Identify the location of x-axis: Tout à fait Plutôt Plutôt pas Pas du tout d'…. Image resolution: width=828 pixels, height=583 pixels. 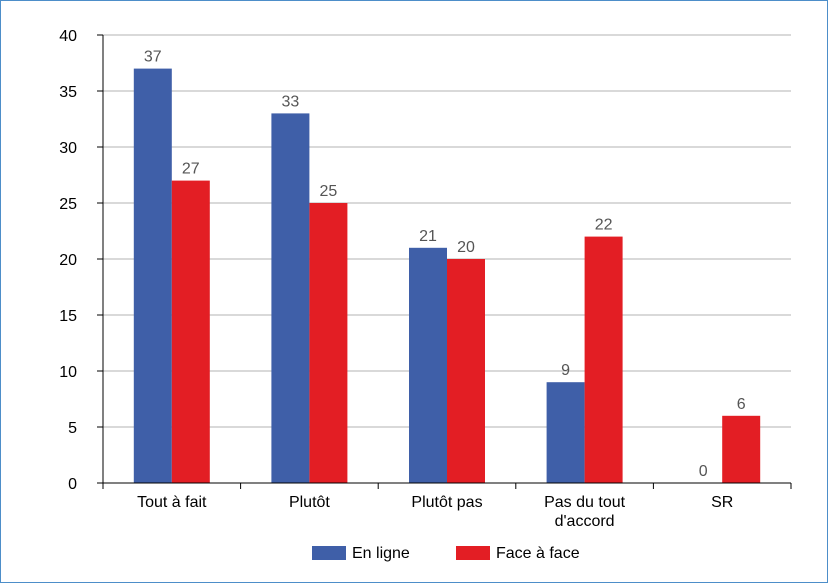
(447, 506).